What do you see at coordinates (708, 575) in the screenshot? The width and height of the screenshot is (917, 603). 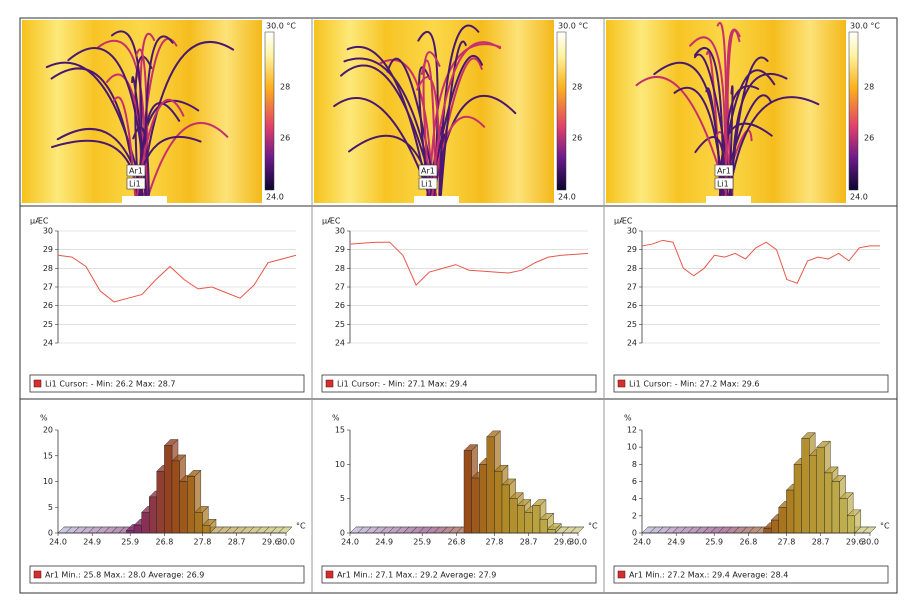 I see `legend-text: Ar1 Min.: 27.2 Max.: 29.4 Average: 28.4` at bounding box center [708, 575].